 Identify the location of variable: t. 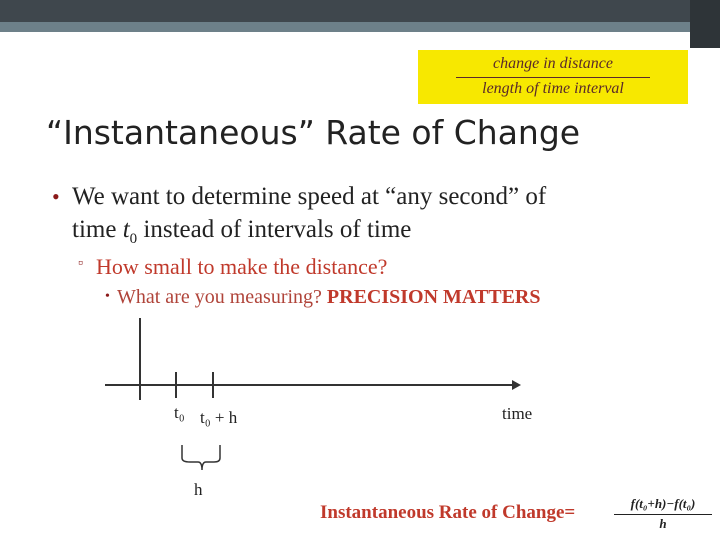
(126, 229).